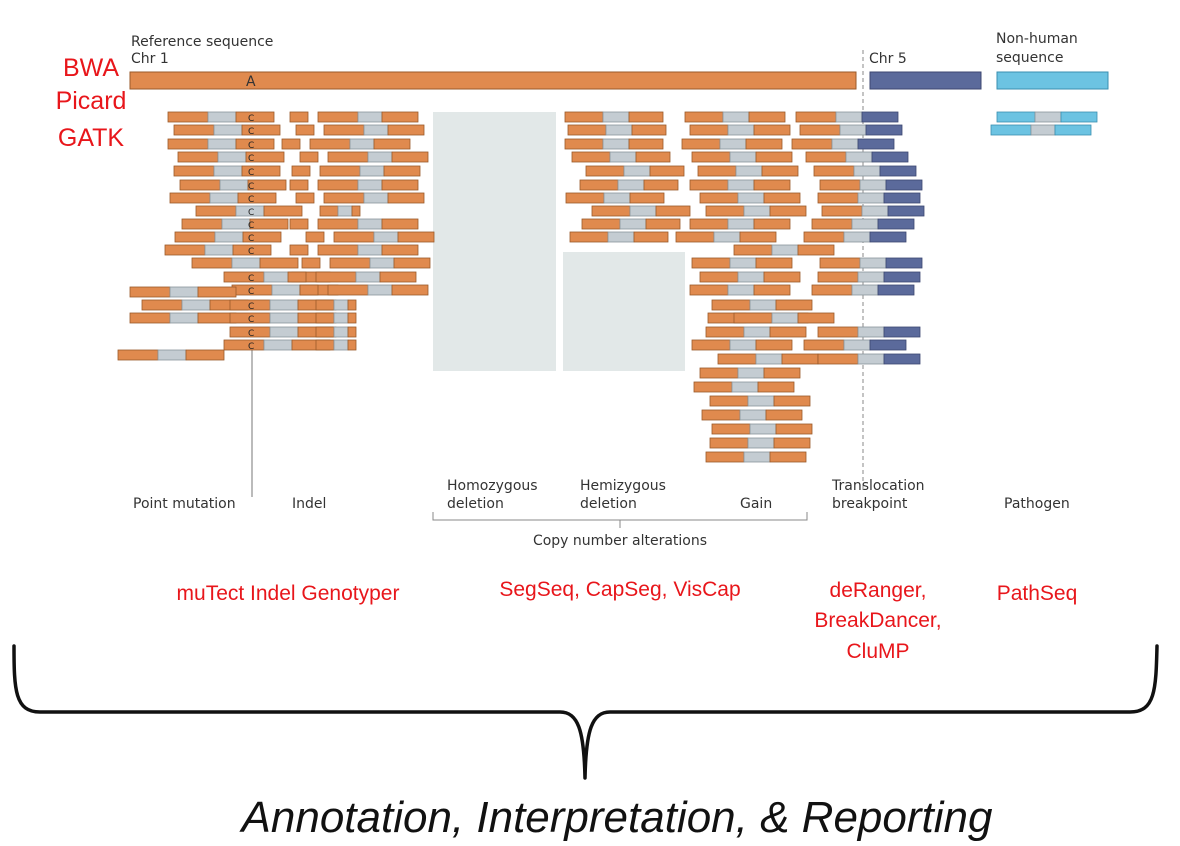  I want to click on reference-sequence-label: Reference sequence, so click(202, 42).